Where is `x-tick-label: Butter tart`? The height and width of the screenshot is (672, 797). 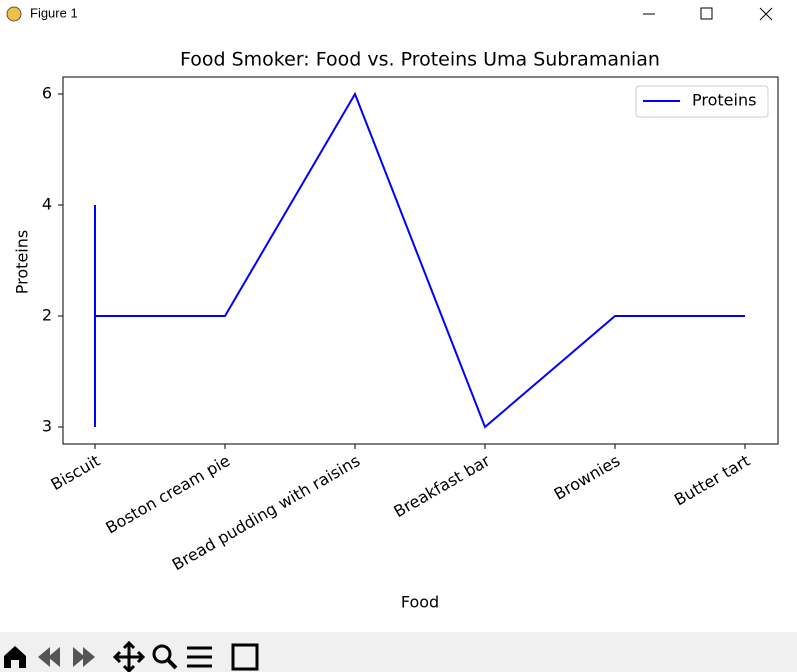
x-tick-label: Butter tart is located at coordinates (712, 480).